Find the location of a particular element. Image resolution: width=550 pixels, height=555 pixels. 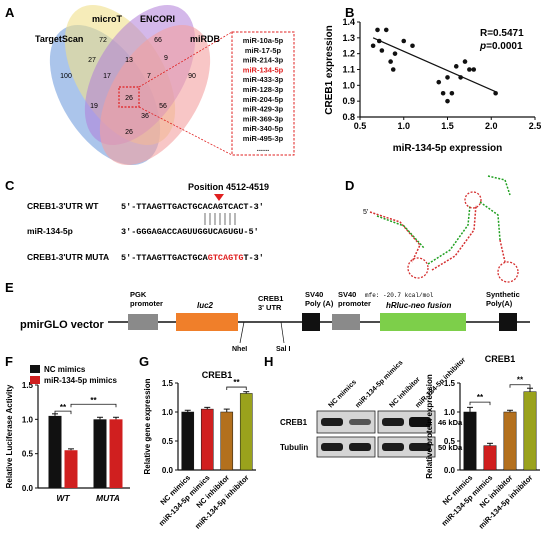

panel-g-letter: G is located at coordinates (144, 361).